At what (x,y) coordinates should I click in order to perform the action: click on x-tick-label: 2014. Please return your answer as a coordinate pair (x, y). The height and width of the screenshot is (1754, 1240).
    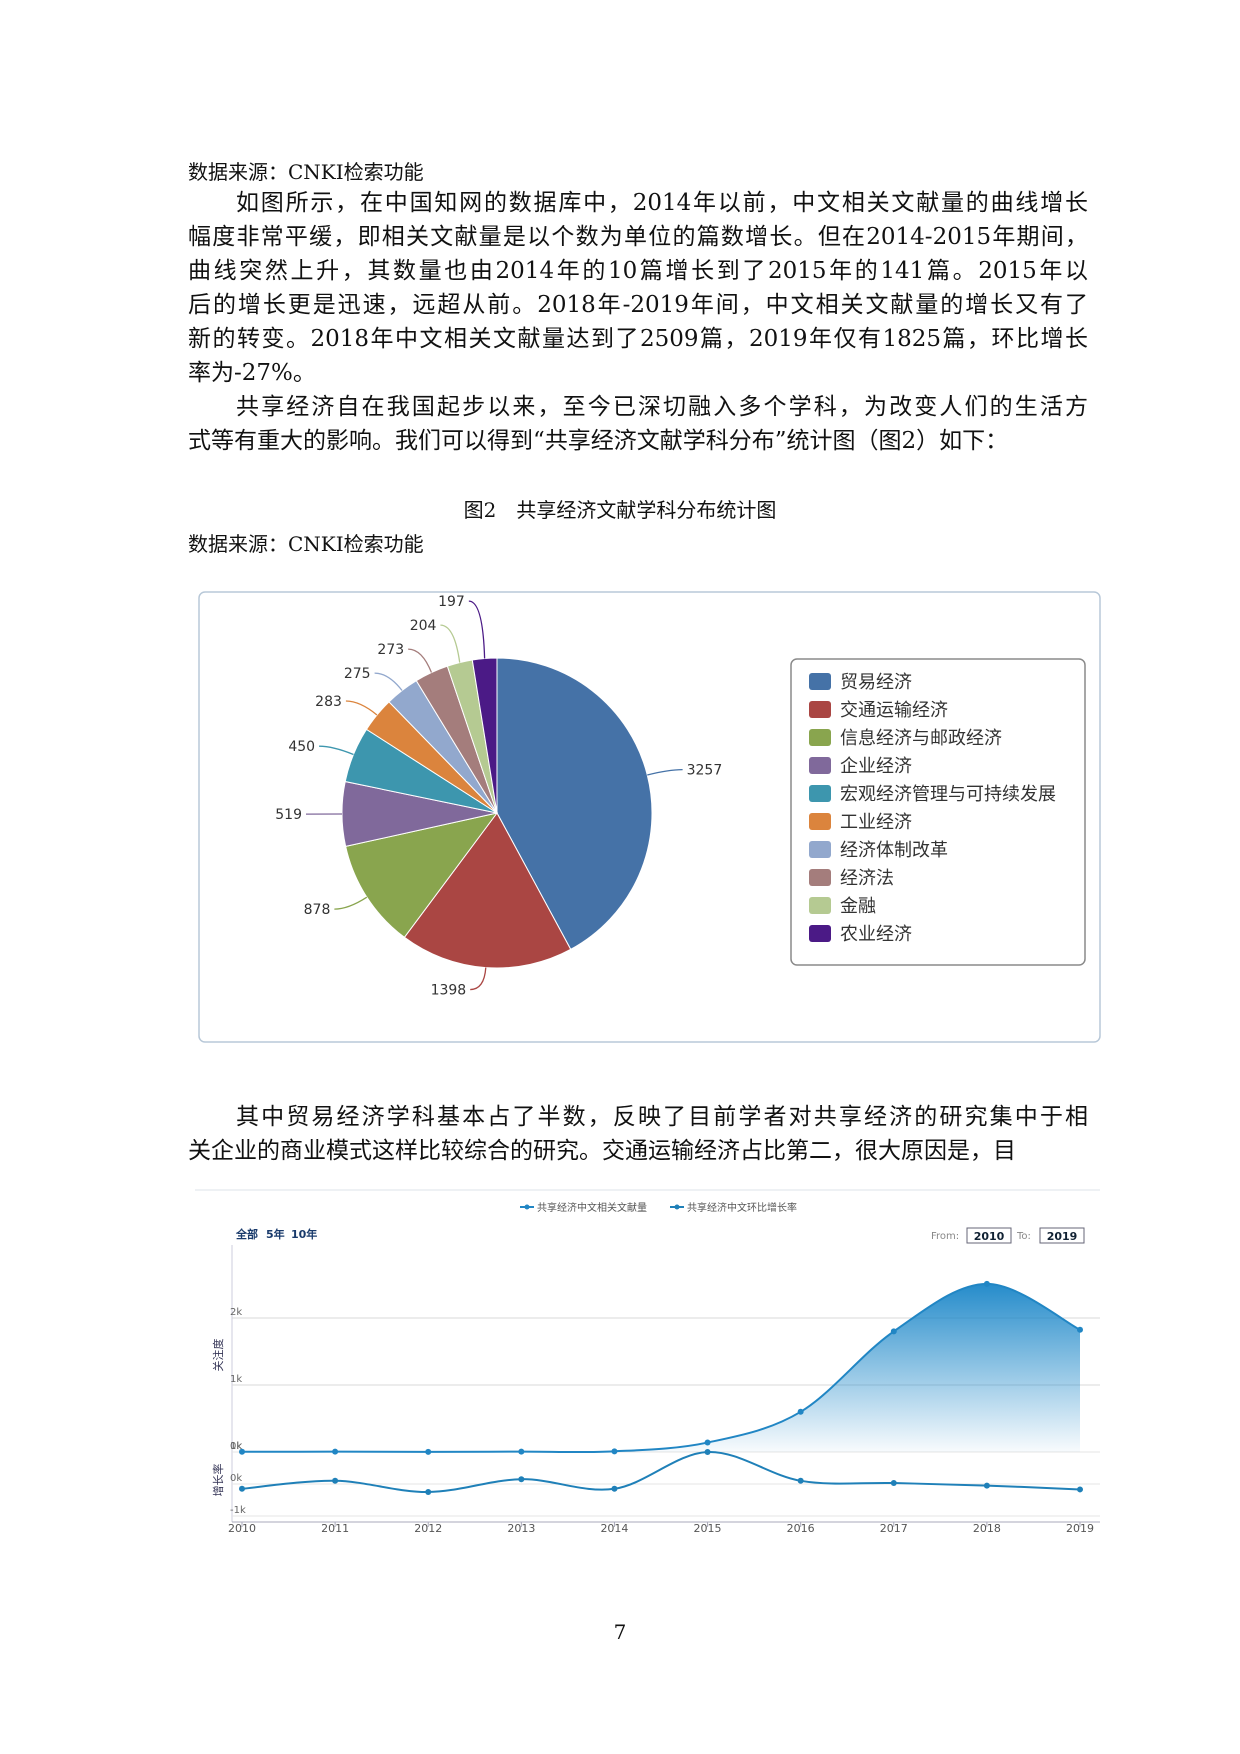
    Looking at the image, I should click on (614, 1528).